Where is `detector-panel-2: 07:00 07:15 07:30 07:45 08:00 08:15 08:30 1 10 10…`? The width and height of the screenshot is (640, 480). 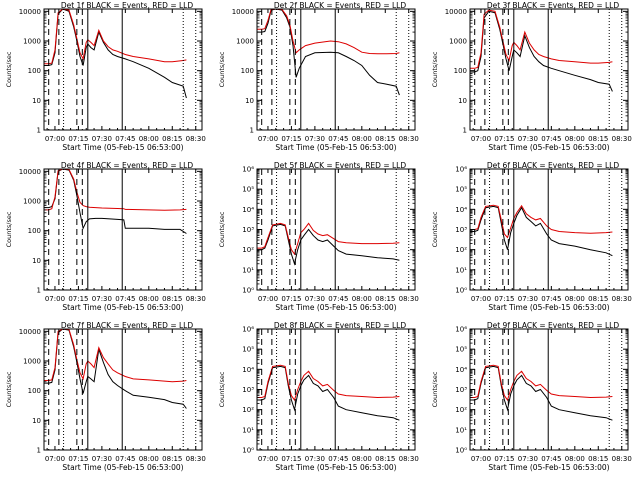 detector-panel-2: 07:00 07:15 07:30 07:45 08:00 08:15 08:30 1 10 10… is located at coordinates (319, 80).